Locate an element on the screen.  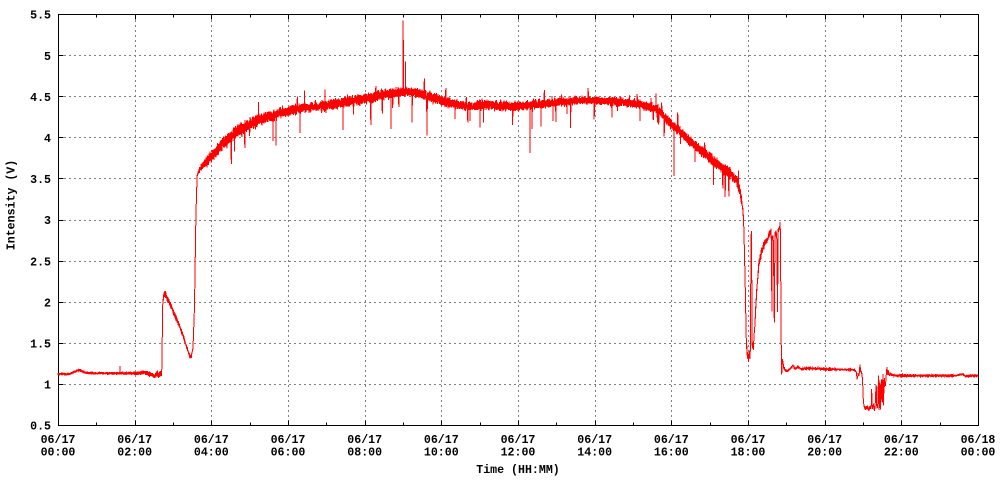
svg-text: 3.5 is located at coordinates (40, 180).